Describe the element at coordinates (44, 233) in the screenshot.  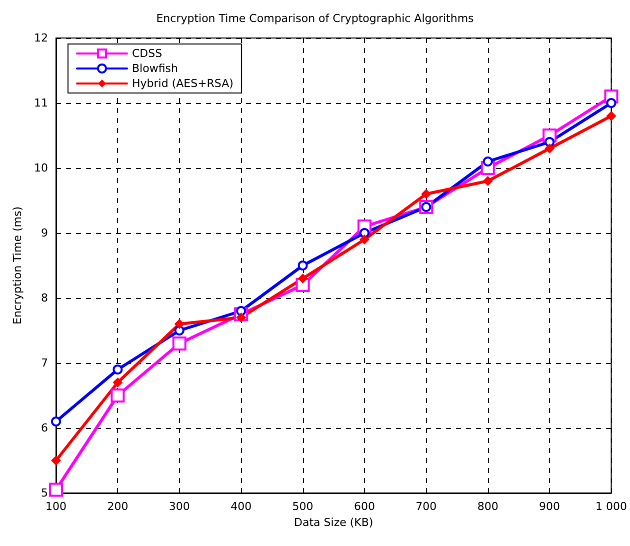
I see `y-tick-label: 9` at that location.